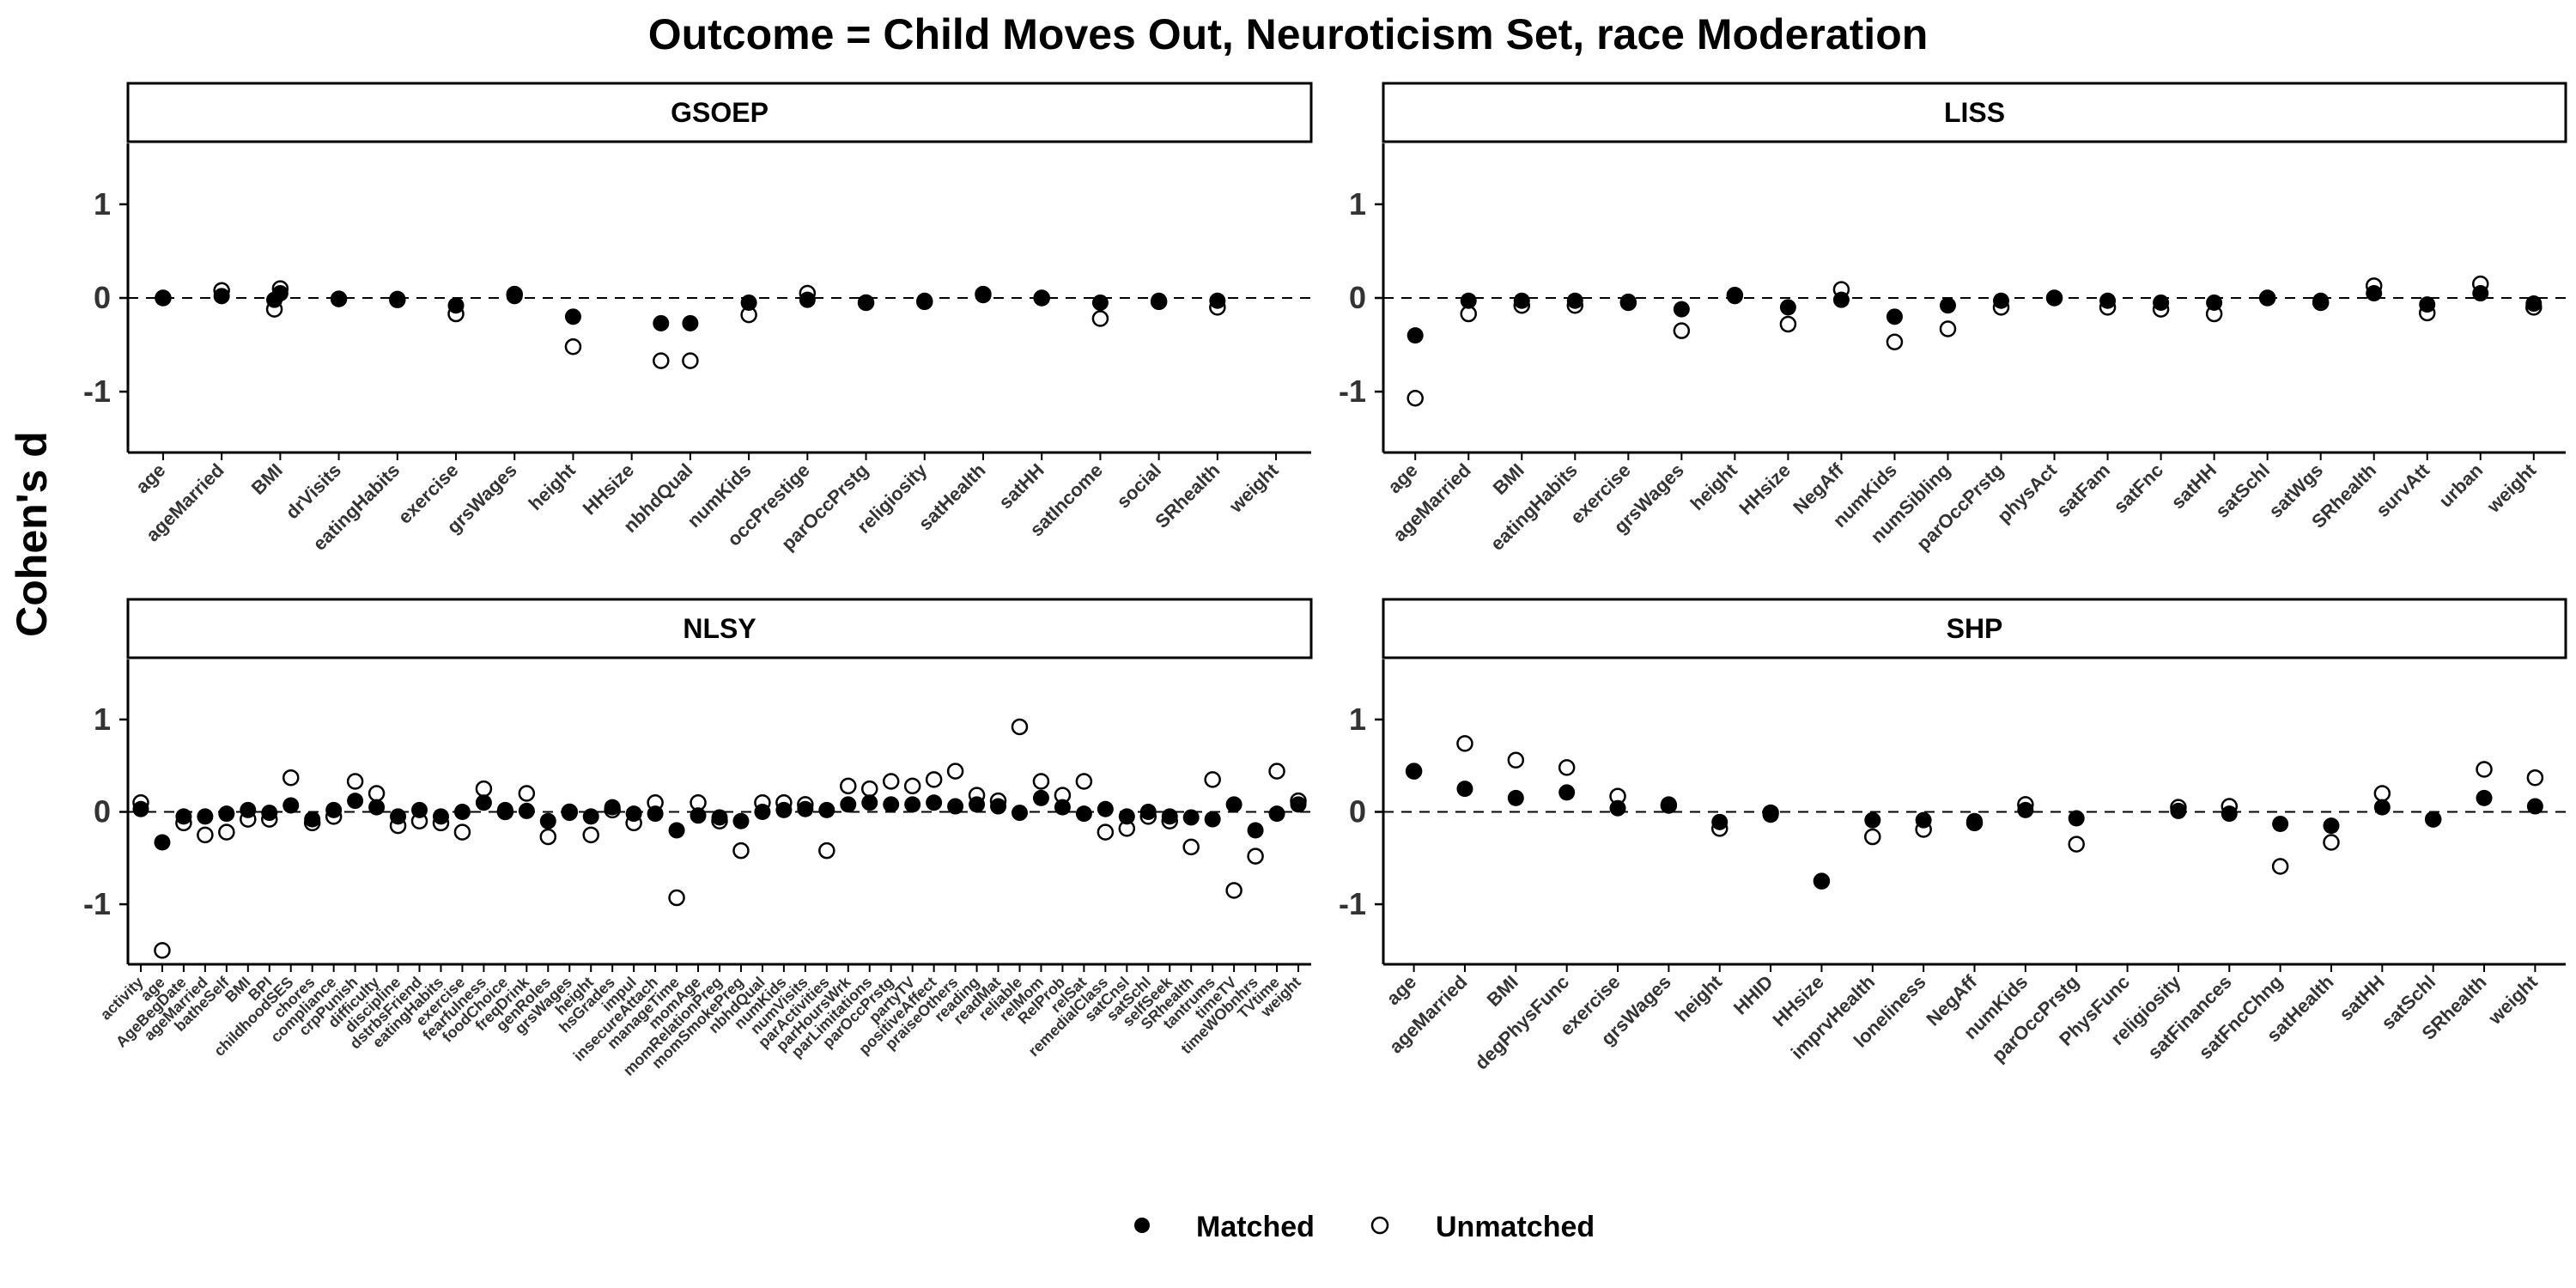 This screenshot has width=2576, height=1288. What do you see at coordinates (2535, 778) in the screenshot?
I see `point-unmatched-weight` at bounding box center [2535, 778].